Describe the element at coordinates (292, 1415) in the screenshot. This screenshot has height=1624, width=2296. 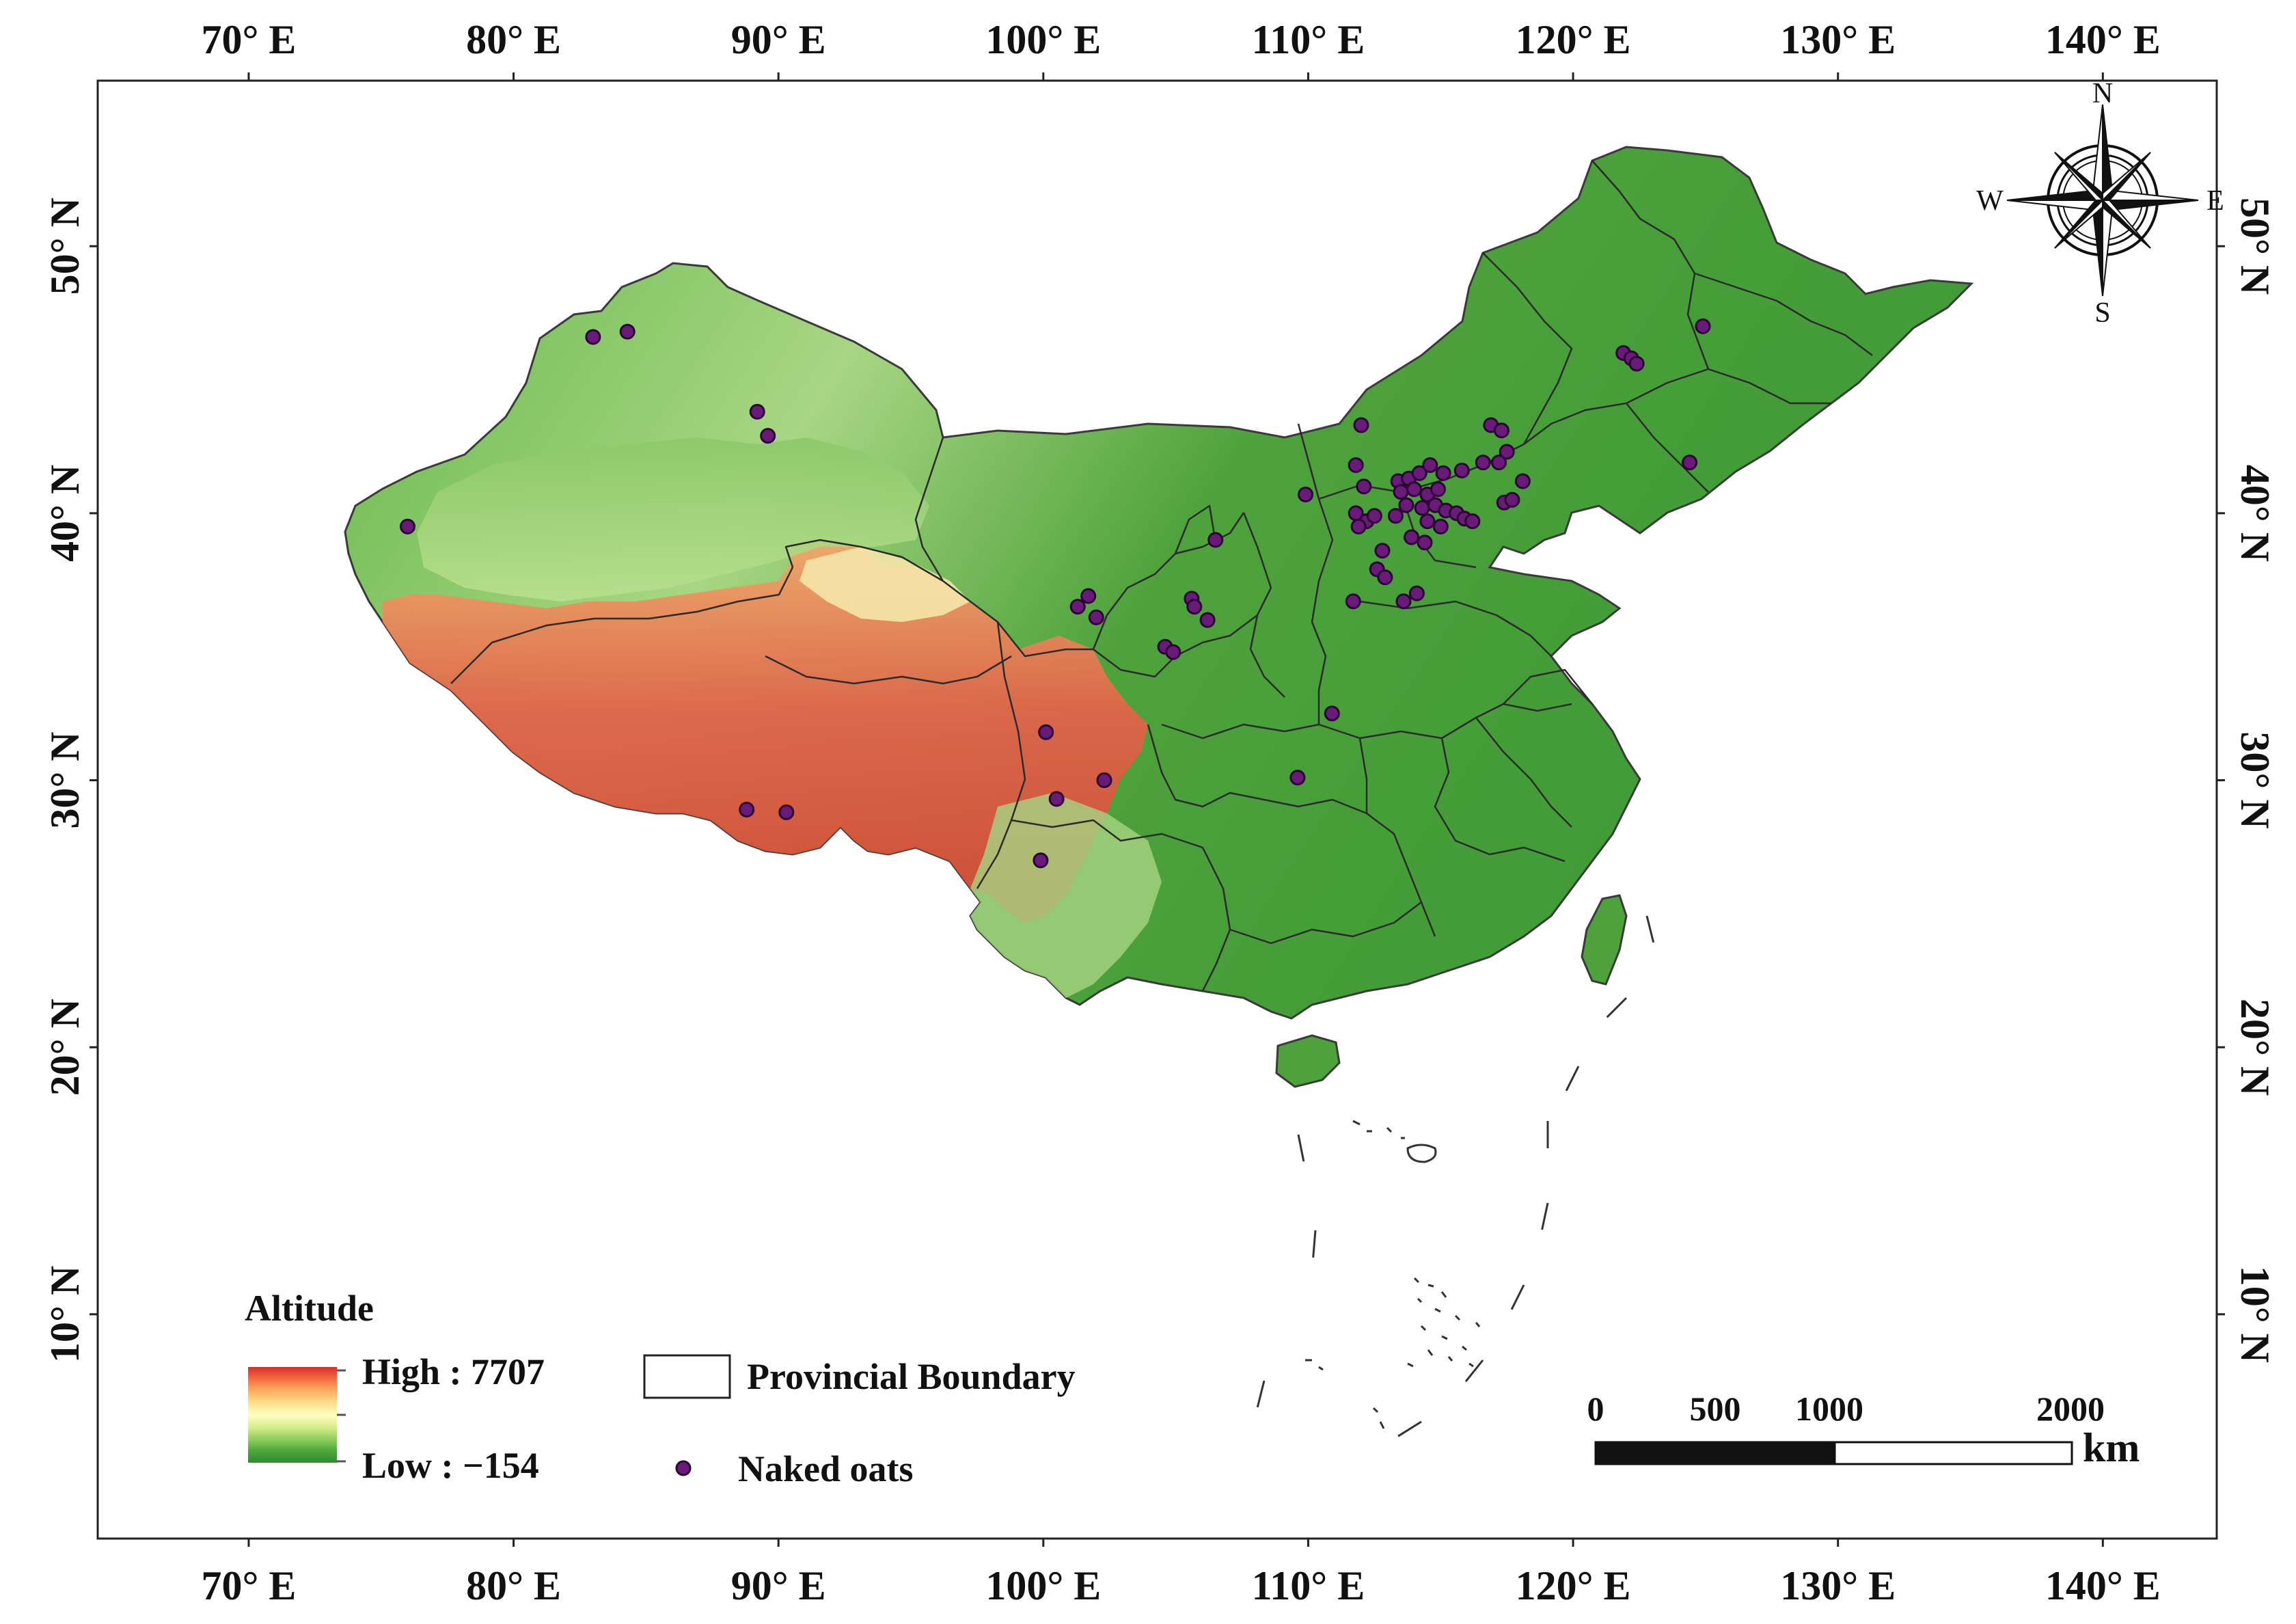
I see `altitude-color-ramp` at that location.